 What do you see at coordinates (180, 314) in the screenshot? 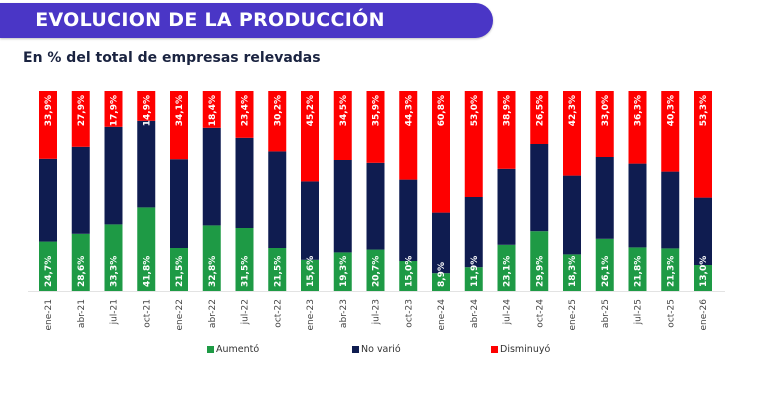
I see `x-tick-label-ene-22: ene-22` at bounding box center [180, 314].